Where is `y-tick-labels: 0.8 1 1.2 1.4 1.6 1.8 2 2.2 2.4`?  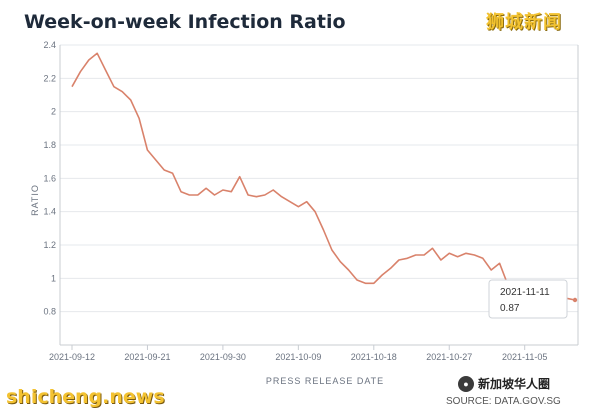
y-tick-labels: 0.8 1 1.2 1.4 1.6 1.8 2 2.2 2.4 is located at coordinates (49, 178).